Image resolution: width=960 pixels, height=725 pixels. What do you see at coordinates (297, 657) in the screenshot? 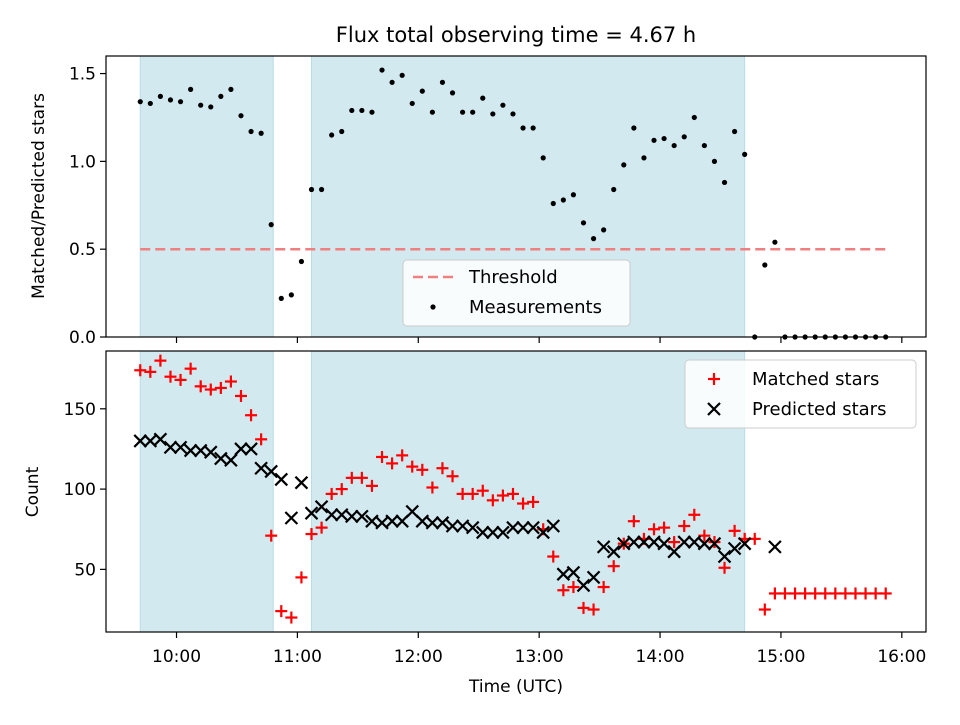
I see `bottom-x-tick-label: 11:00` at bounding box center [297, 657].